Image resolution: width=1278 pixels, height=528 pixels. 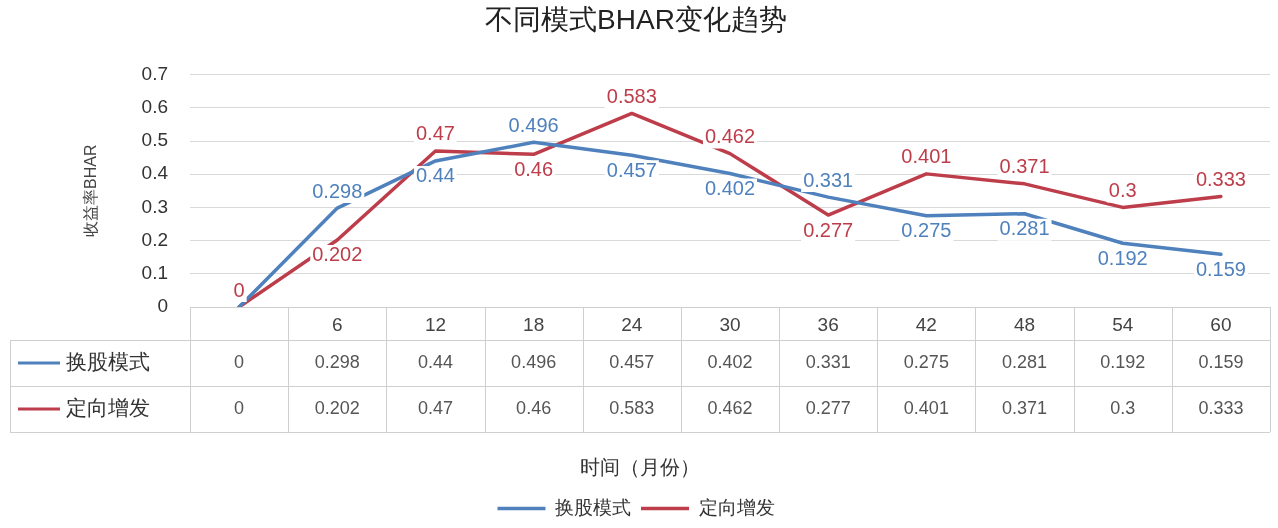 I want to click on y-tick-label: 0.1, so click(x=154, y=273).